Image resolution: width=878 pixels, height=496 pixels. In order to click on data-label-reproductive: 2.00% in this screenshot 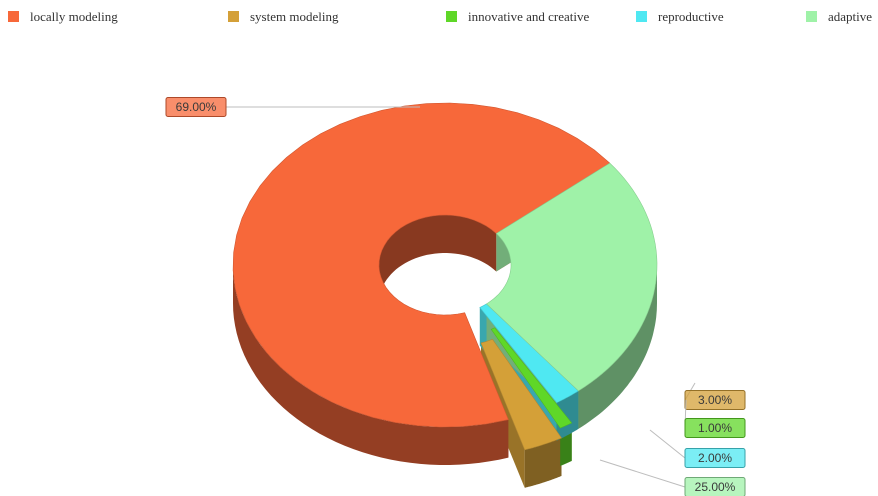, I will do `click(715, 458)`.